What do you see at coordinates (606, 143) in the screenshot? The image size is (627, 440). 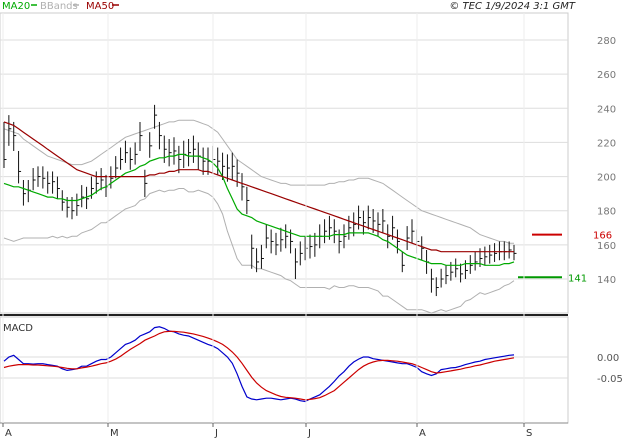 I see `price-tick-label: 220` at bounding box center [606, 143].